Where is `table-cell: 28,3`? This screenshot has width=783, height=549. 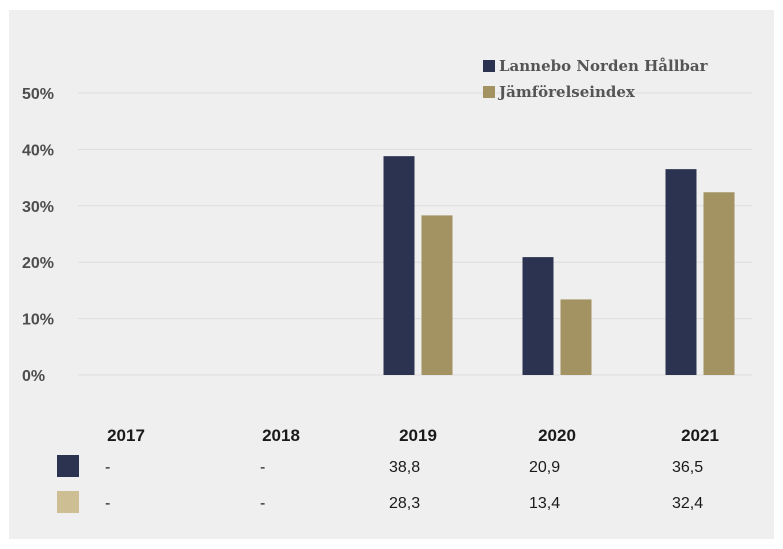 table-cell: 28,3 is located at coordinates (404, 503).